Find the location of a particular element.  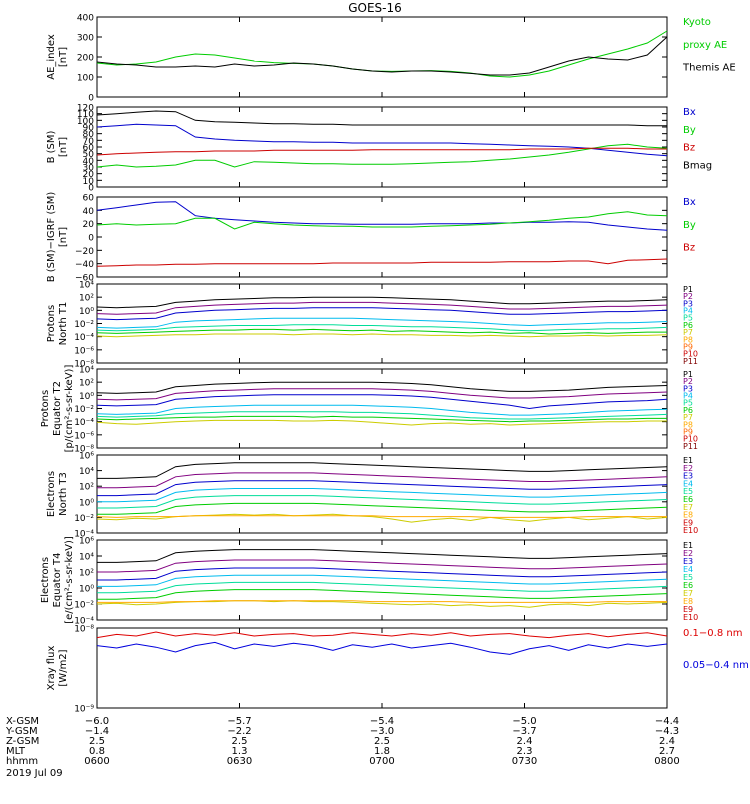

series-line-elec_north-e7 is located at coordinates (382, 518).